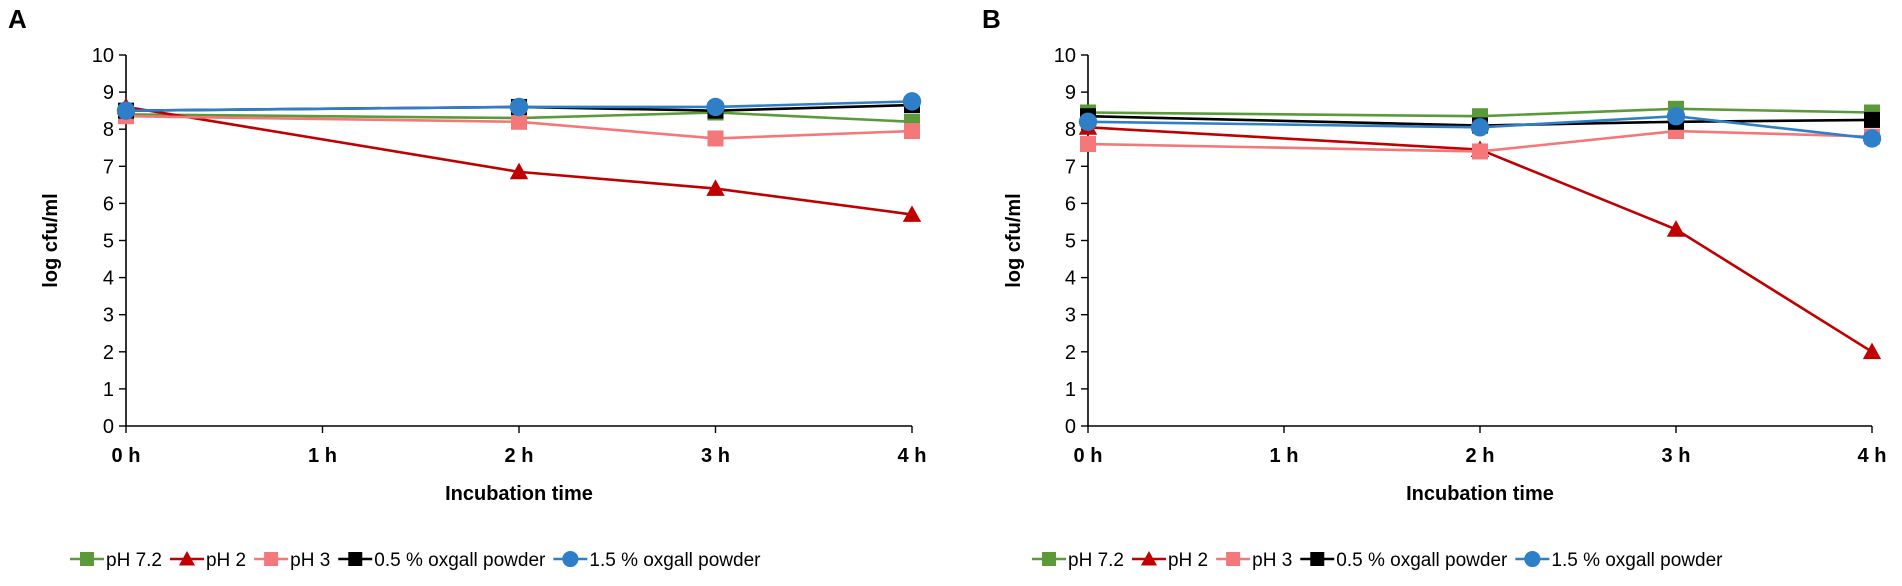 The width and height of the screenshot is (1902, 586). What do you see at coordinates (991, 19) in the screenshot?
I see `panel-letter: B` at bounding box center [991, 19].